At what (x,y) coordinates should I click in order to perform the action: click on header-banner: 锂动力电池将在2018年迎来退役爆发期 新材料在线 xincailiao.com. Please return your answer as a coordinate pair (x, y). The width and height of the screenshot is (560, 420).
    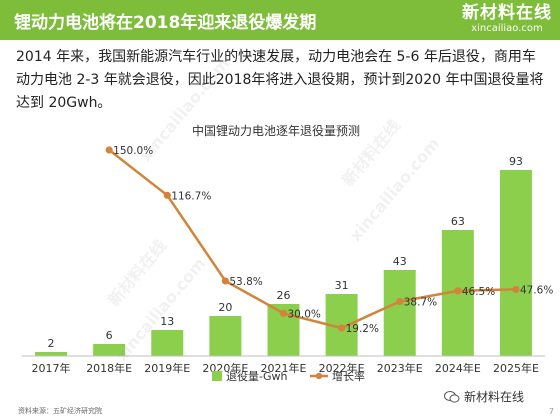
    Looking at the image, I should click on (280, 20).